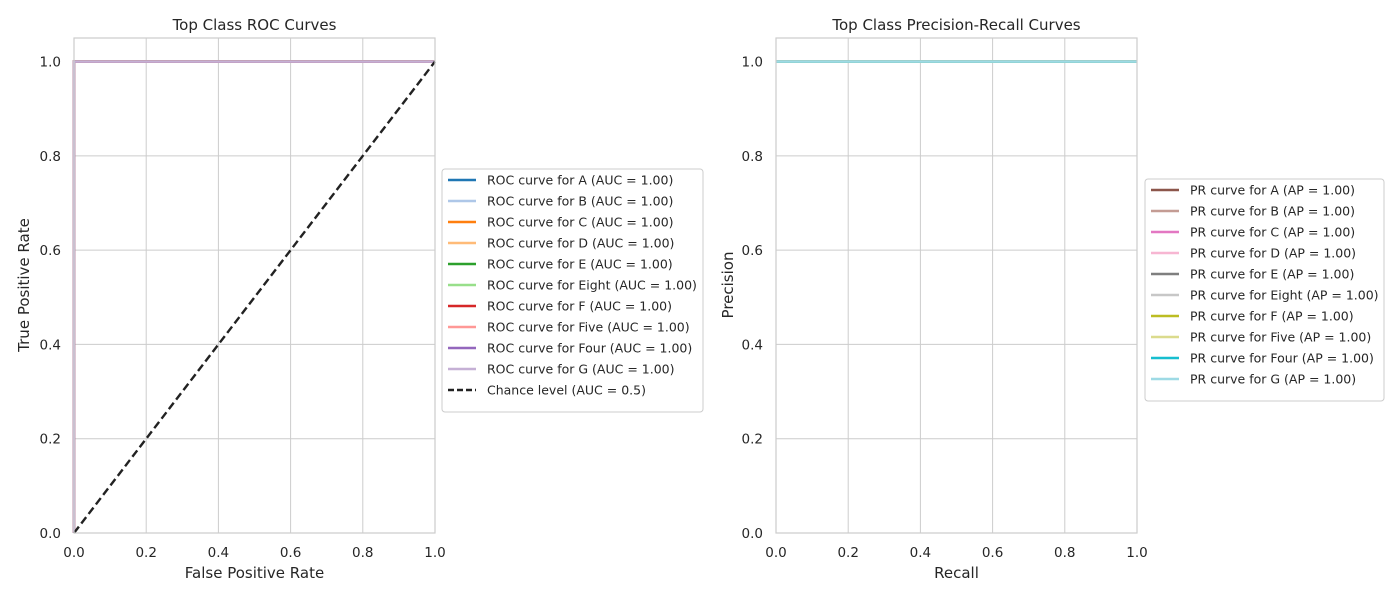 The height and width of the screenshot is (600, 1400). I want to click on roc-y-tick-label: 0.8, so click(50, 157).